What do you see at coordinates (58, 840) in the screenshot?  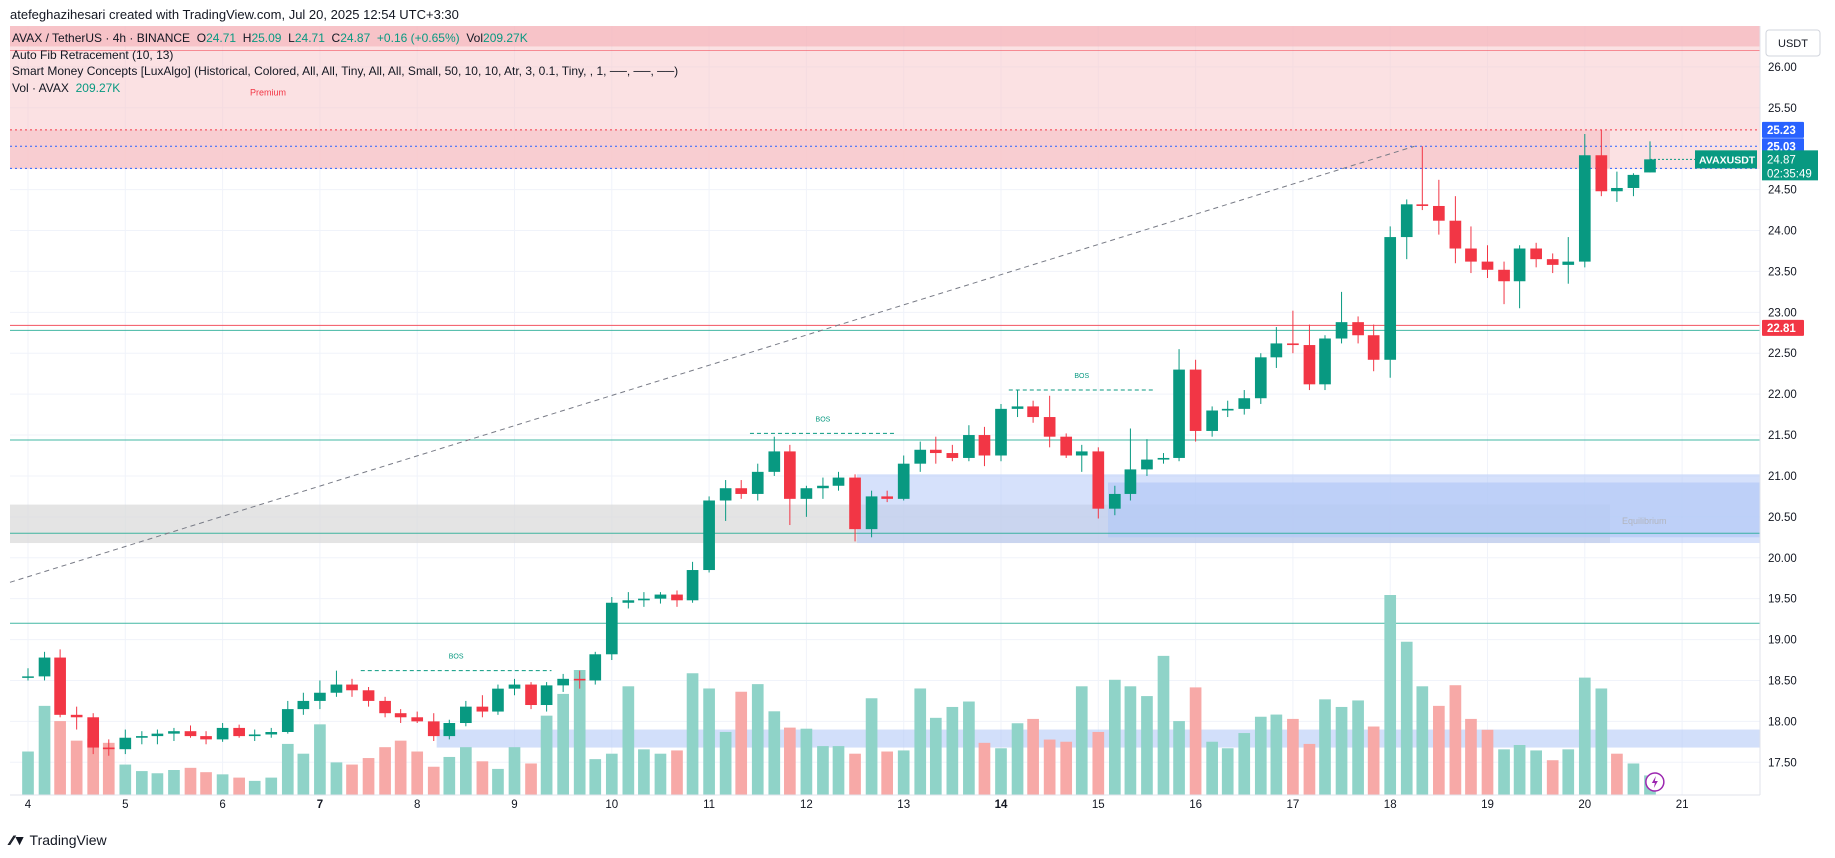 I see `tradingview-logo: ⁄⁄▼ TradingView` at bounding box center [58, 840].